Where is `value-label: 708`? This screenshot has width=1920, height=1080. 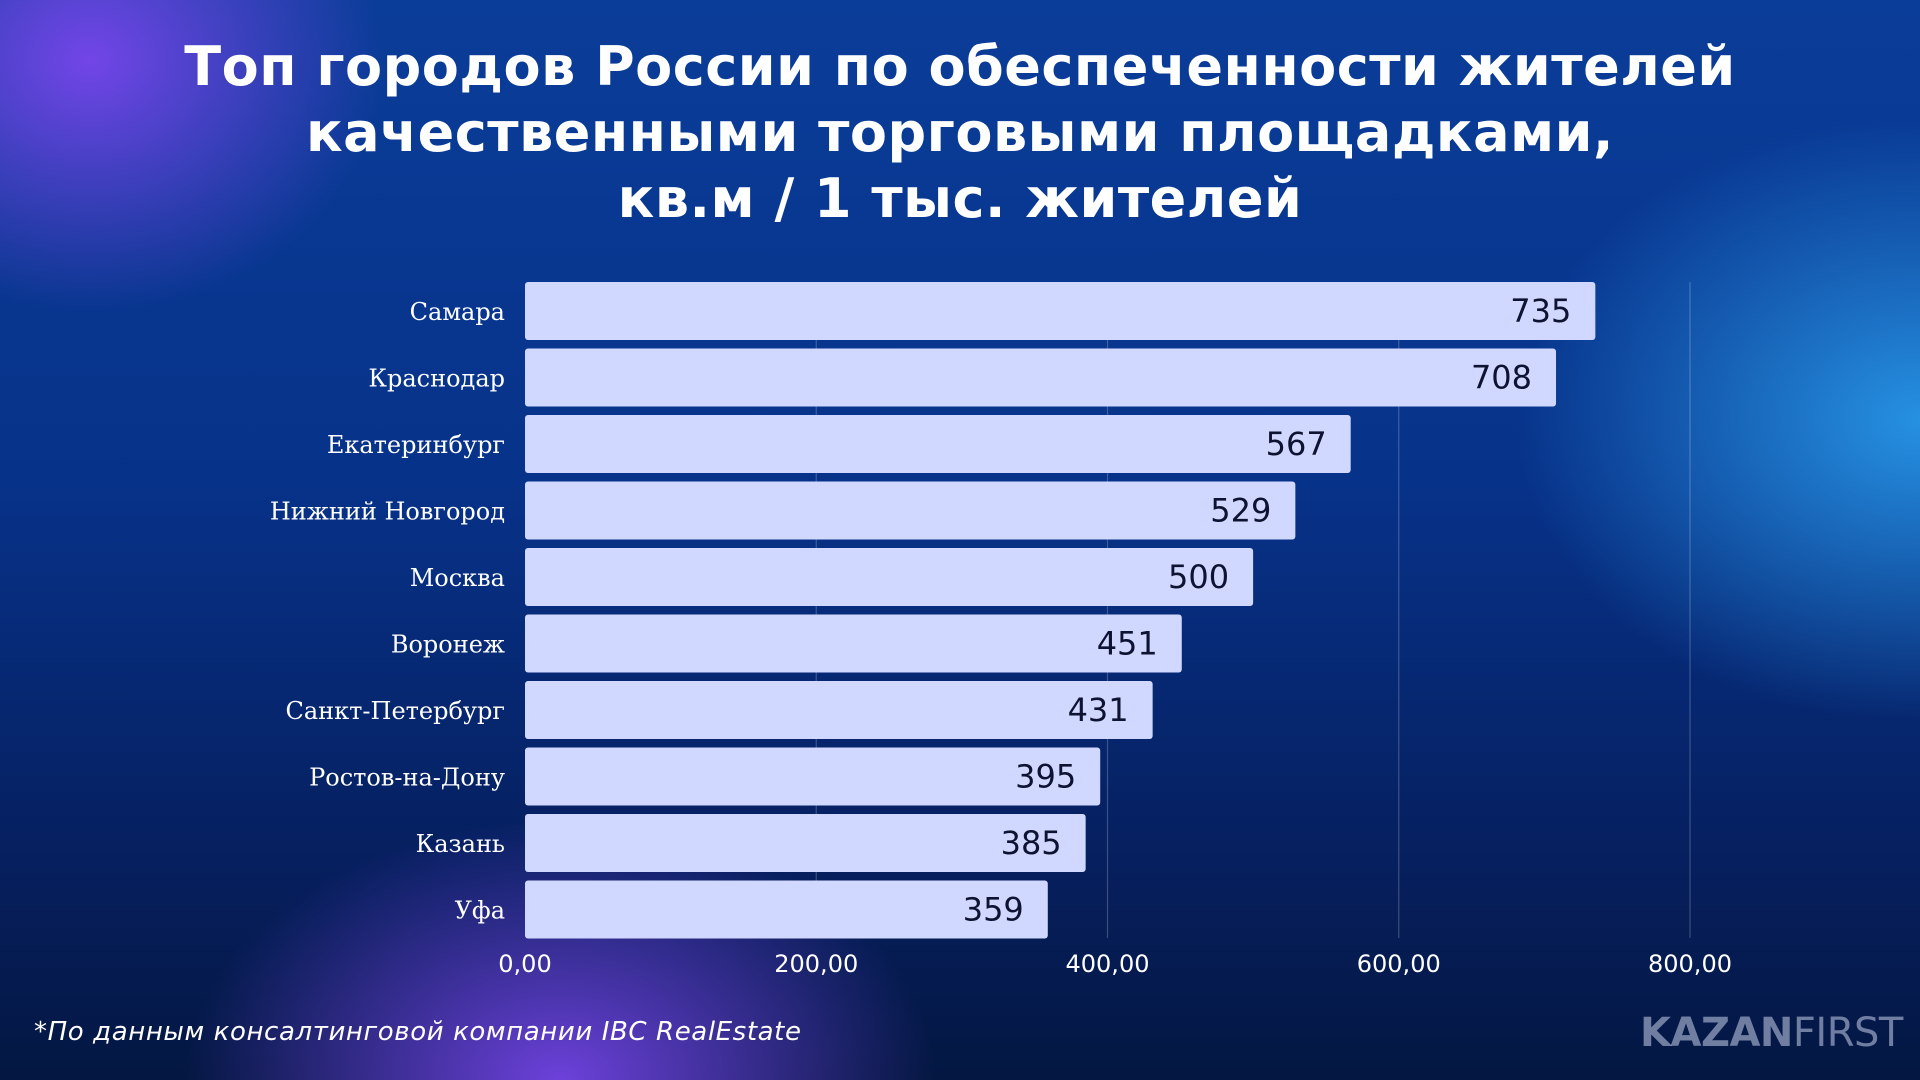 value-label: 708 is located at coordinates (1501, 378).